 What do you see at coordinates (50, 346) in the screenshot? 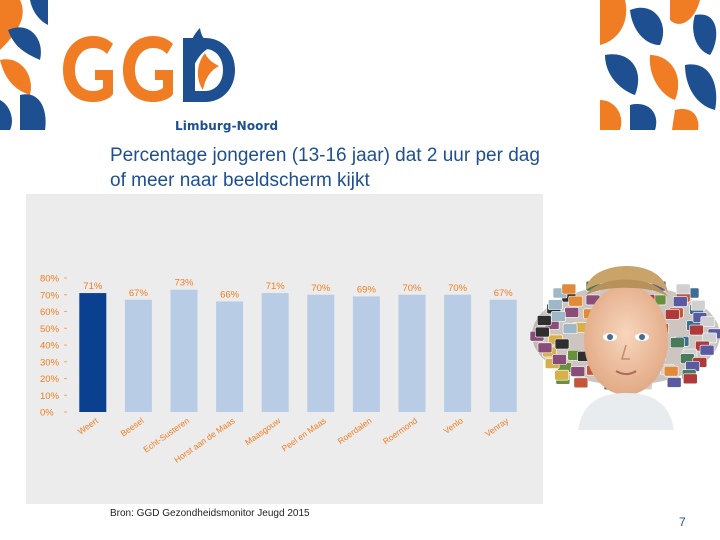
I see `y-tick-label: 40%` at bounding box center [50, 346].